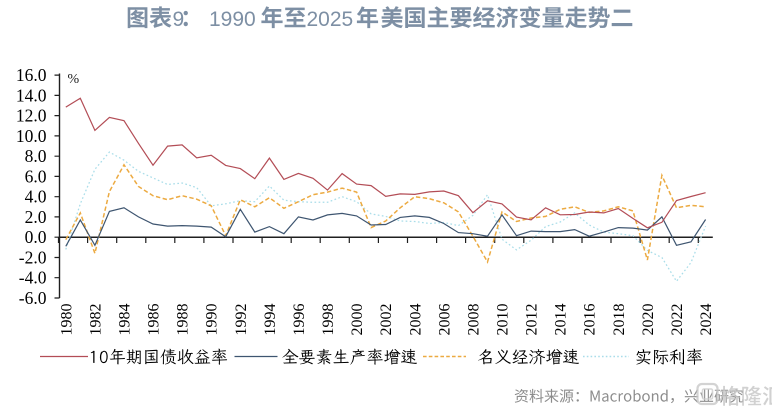  Describe the element at coordinates (31, 75) in the screenshot. I see `svg-text: 16.0` at that location.